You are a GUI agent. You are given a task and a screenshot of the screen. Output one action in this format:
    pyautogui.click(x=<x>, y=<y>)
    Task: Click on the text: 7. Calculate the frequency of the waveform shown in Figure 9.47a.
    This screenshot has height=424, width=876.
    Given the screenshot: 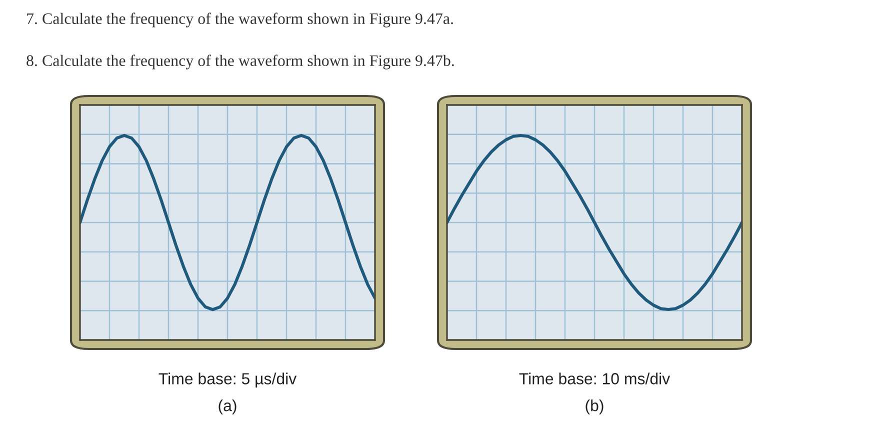 What is the action you would take?
    pyautogui.click(x=240, y=20)
    